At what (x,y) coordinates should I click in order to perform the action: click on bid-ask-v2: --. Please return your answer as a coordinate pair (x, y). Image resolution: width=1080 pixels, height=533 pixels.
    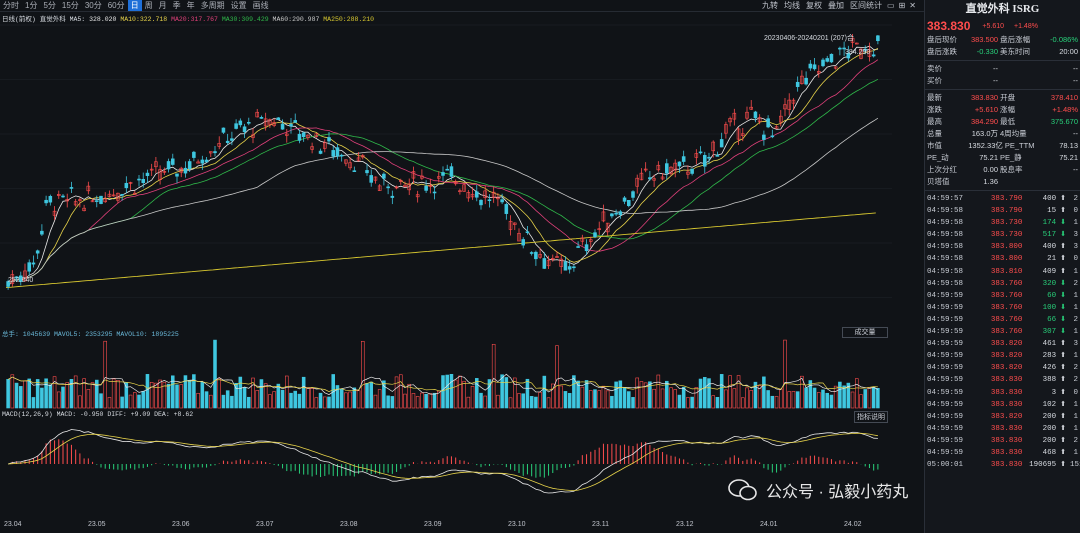
    Looking at the image, I should click on (1075, 80).